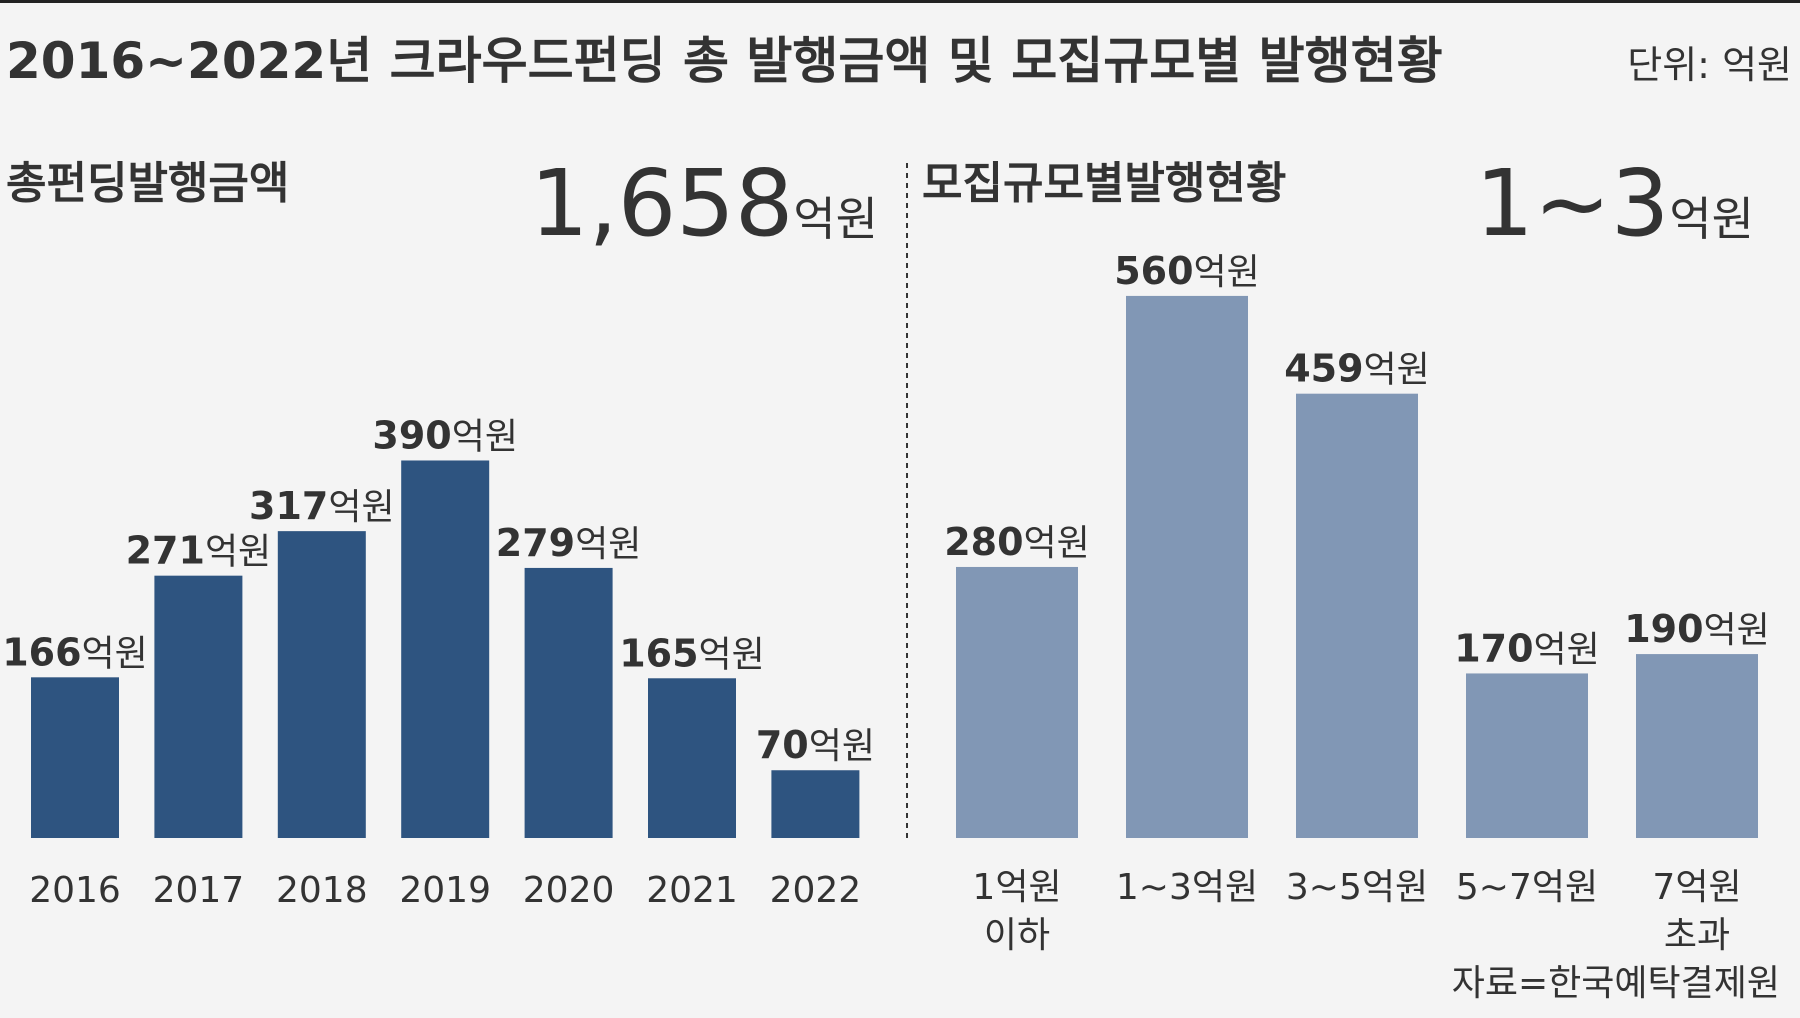 This screenshot has width=1800, height=1018. What do you see at coordinates (1709, 65) in the screenshot?
I see `unit: 단위: 억원` at bounding box center [1709, 65].